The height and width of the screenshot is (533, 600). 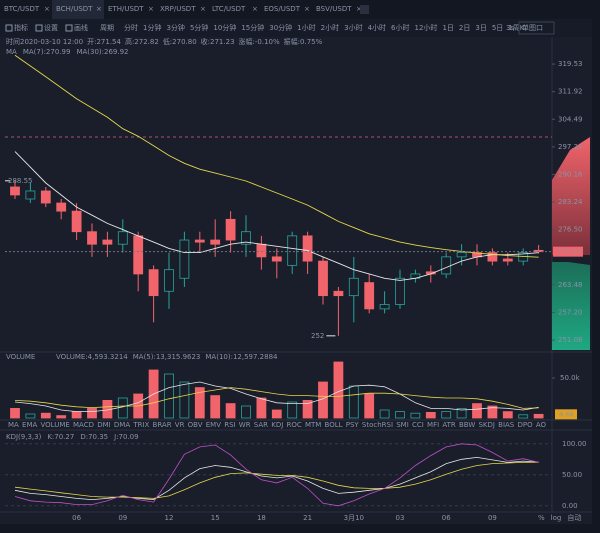 I want to click on period-button: 30分钟, so click(x=280, y=27).